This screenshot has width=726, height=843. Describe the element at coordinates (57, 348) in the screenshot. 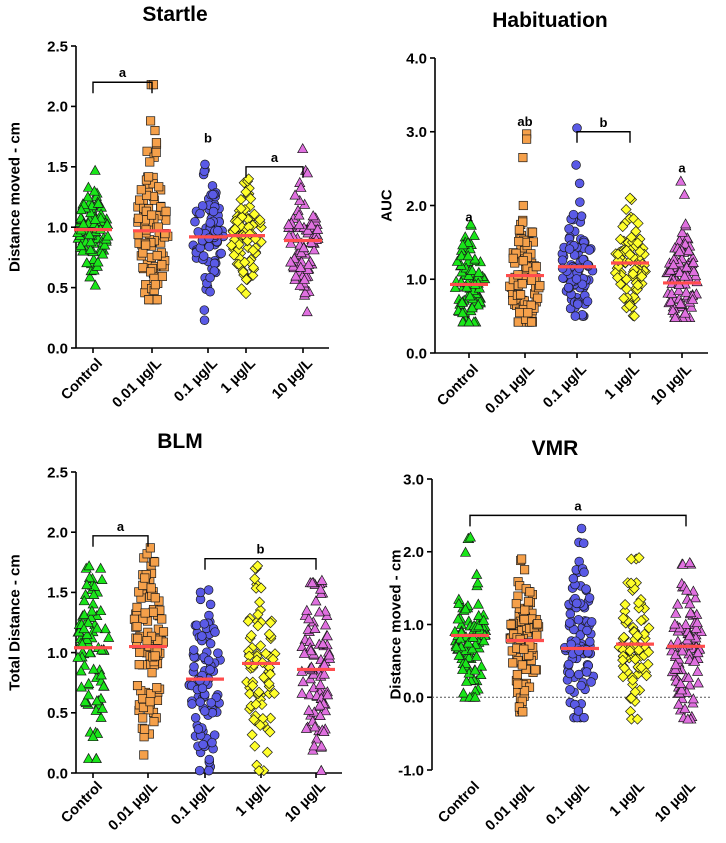

I see `startle-tick-label: 0.0` at that location.